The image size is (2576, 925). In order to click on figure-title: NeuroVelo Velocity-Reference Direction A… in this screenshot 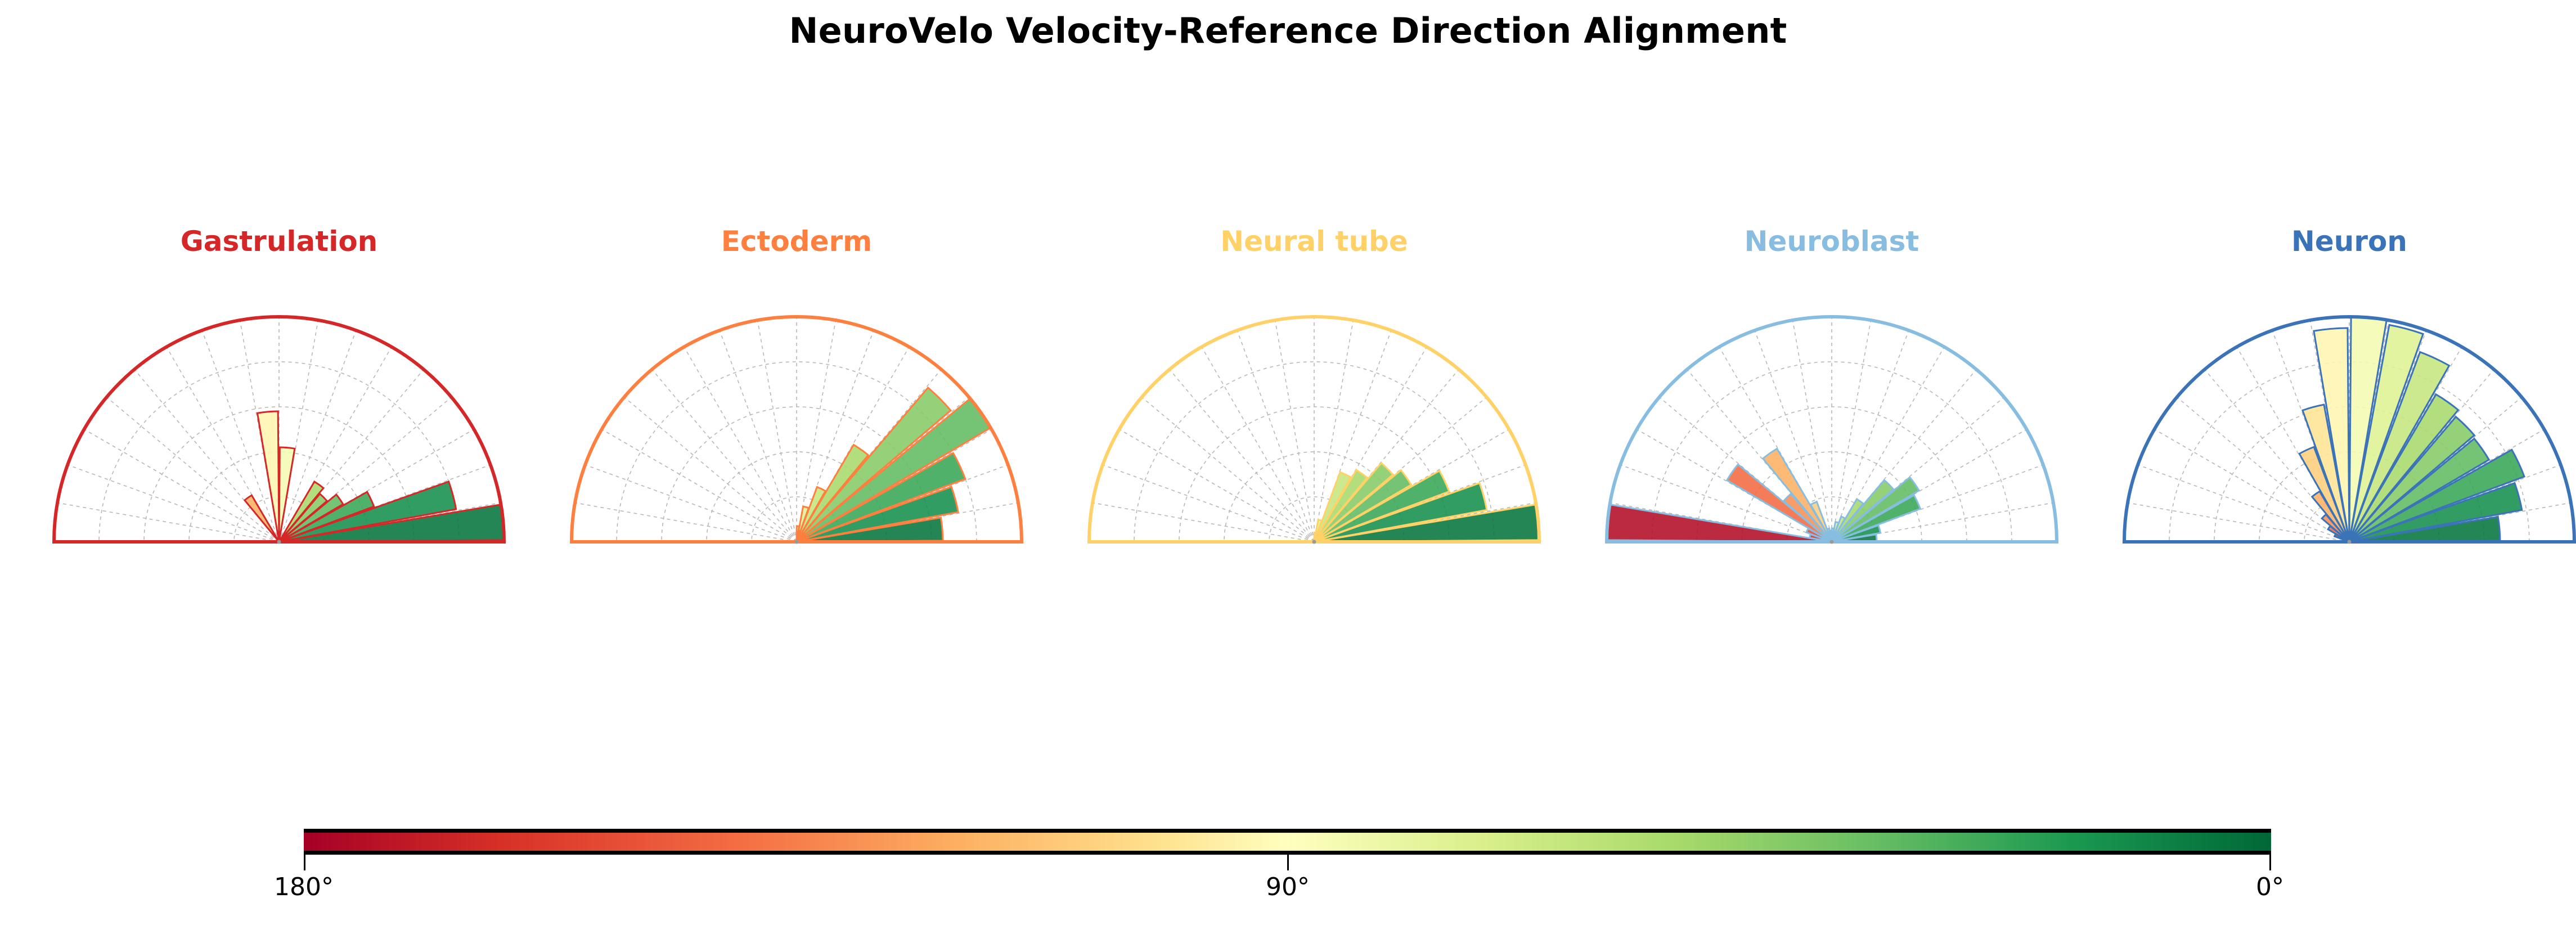, I will do `click(1288, 31)`.